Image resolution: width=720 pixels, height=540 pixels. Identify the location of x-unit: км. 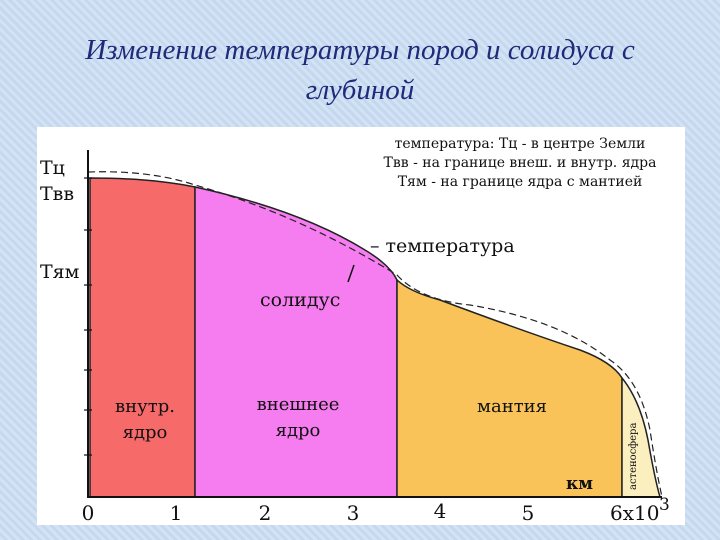
(579, 484).